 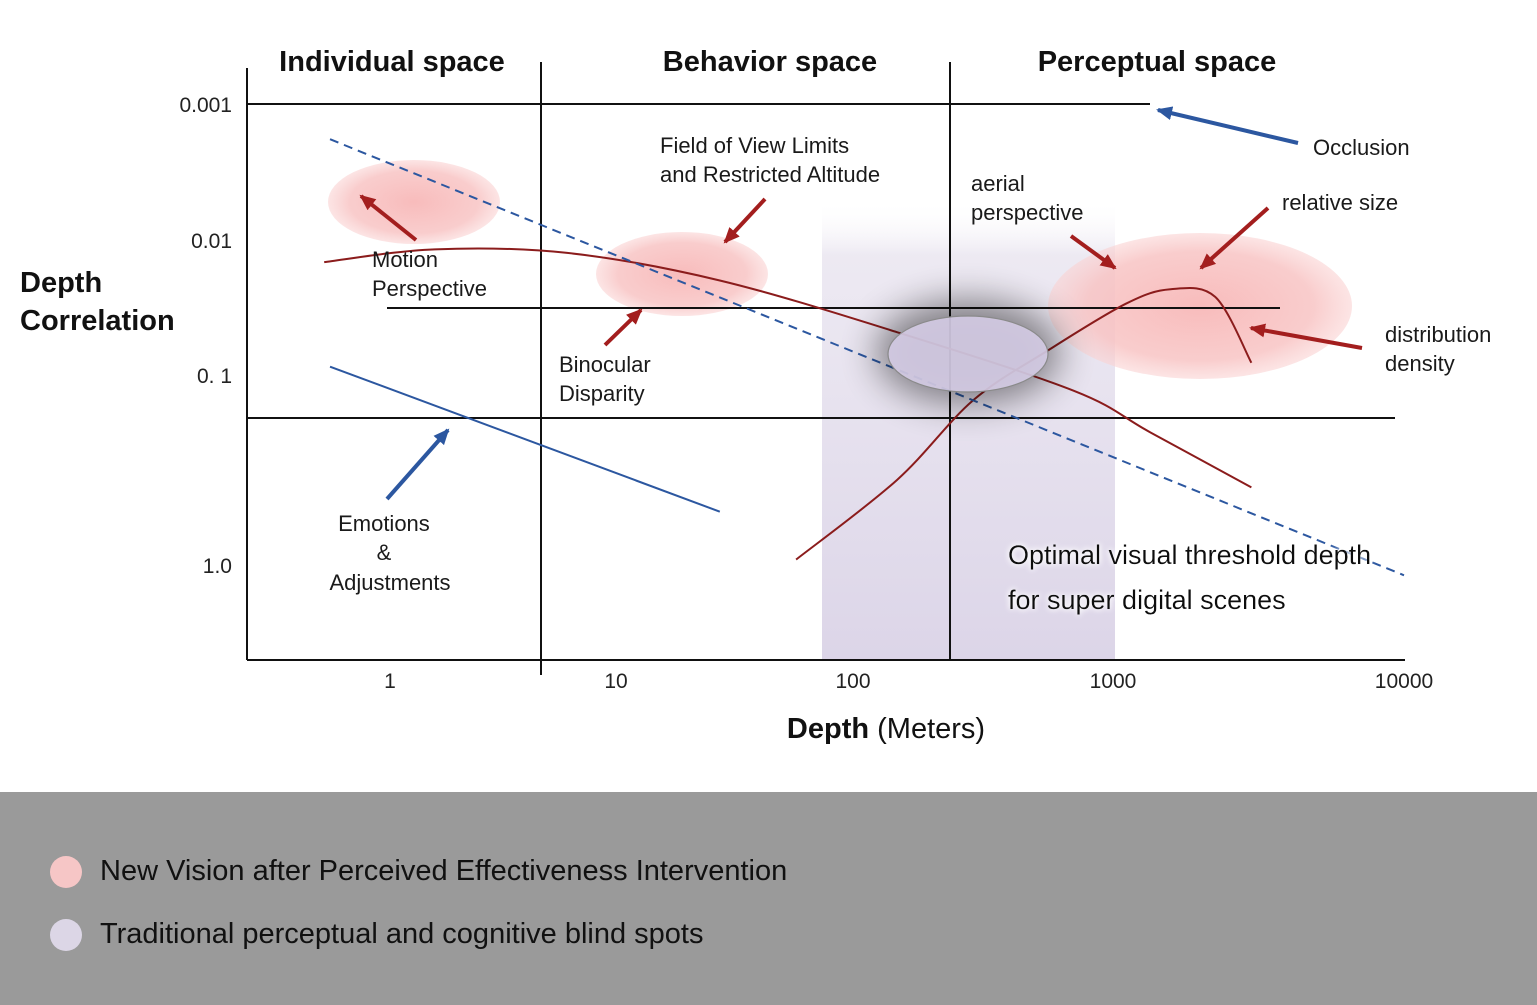 I want to click on x-tick-label: 1, so click(x=390, y=681).